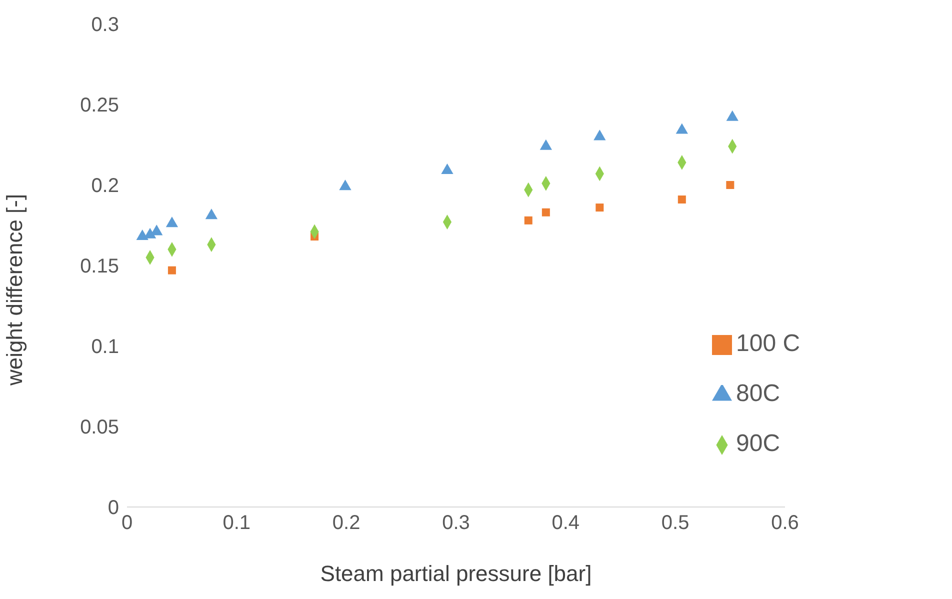 The width and height of the screenshot is (952, 599). I want to click on x-tick-label: 0.6, so click(785, 523).